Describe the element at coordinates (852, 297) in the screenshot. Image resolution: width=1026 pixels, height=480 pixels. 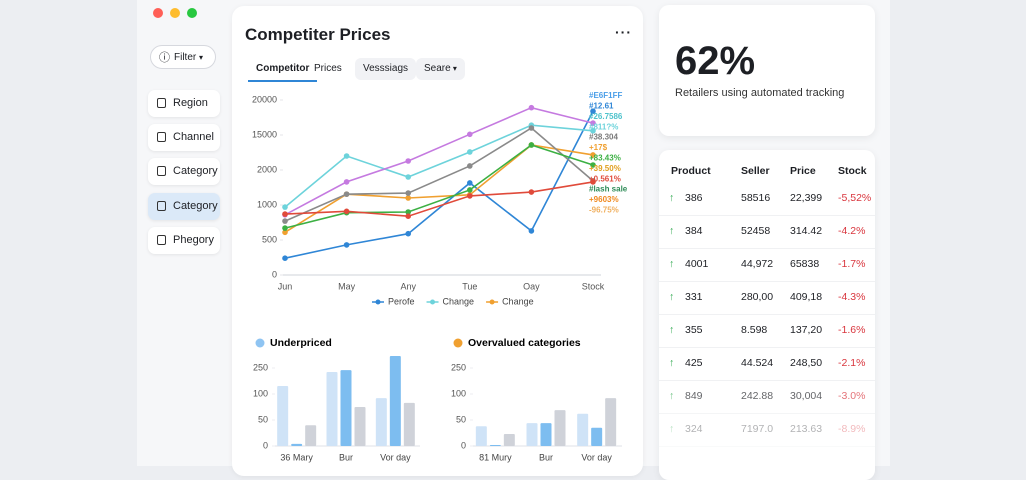
I see `table-cell: -4.3%` at that location.